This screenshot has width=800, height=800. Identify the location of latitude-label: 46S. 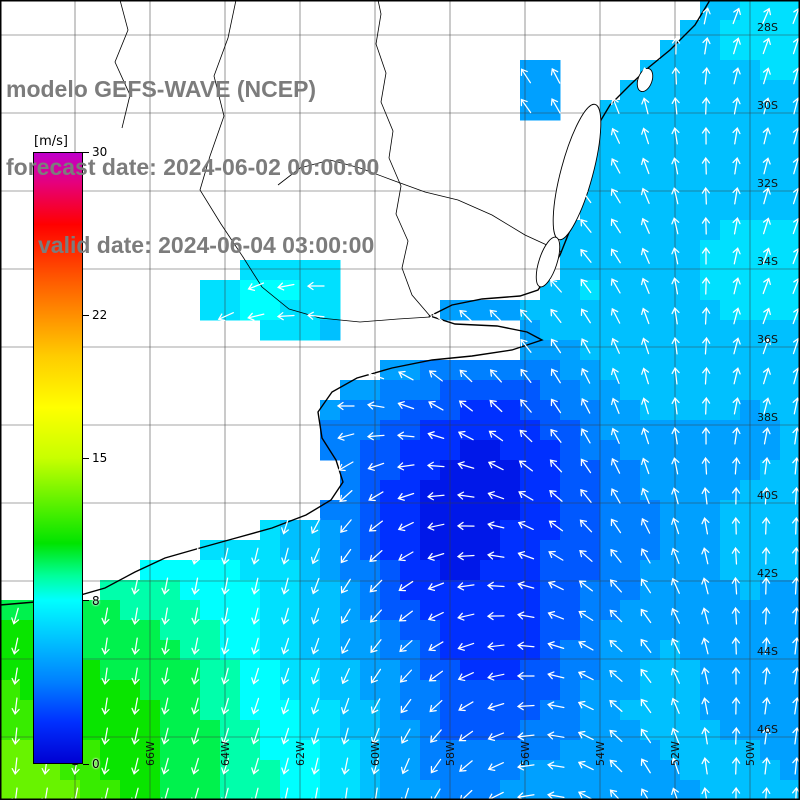
(767, 729).